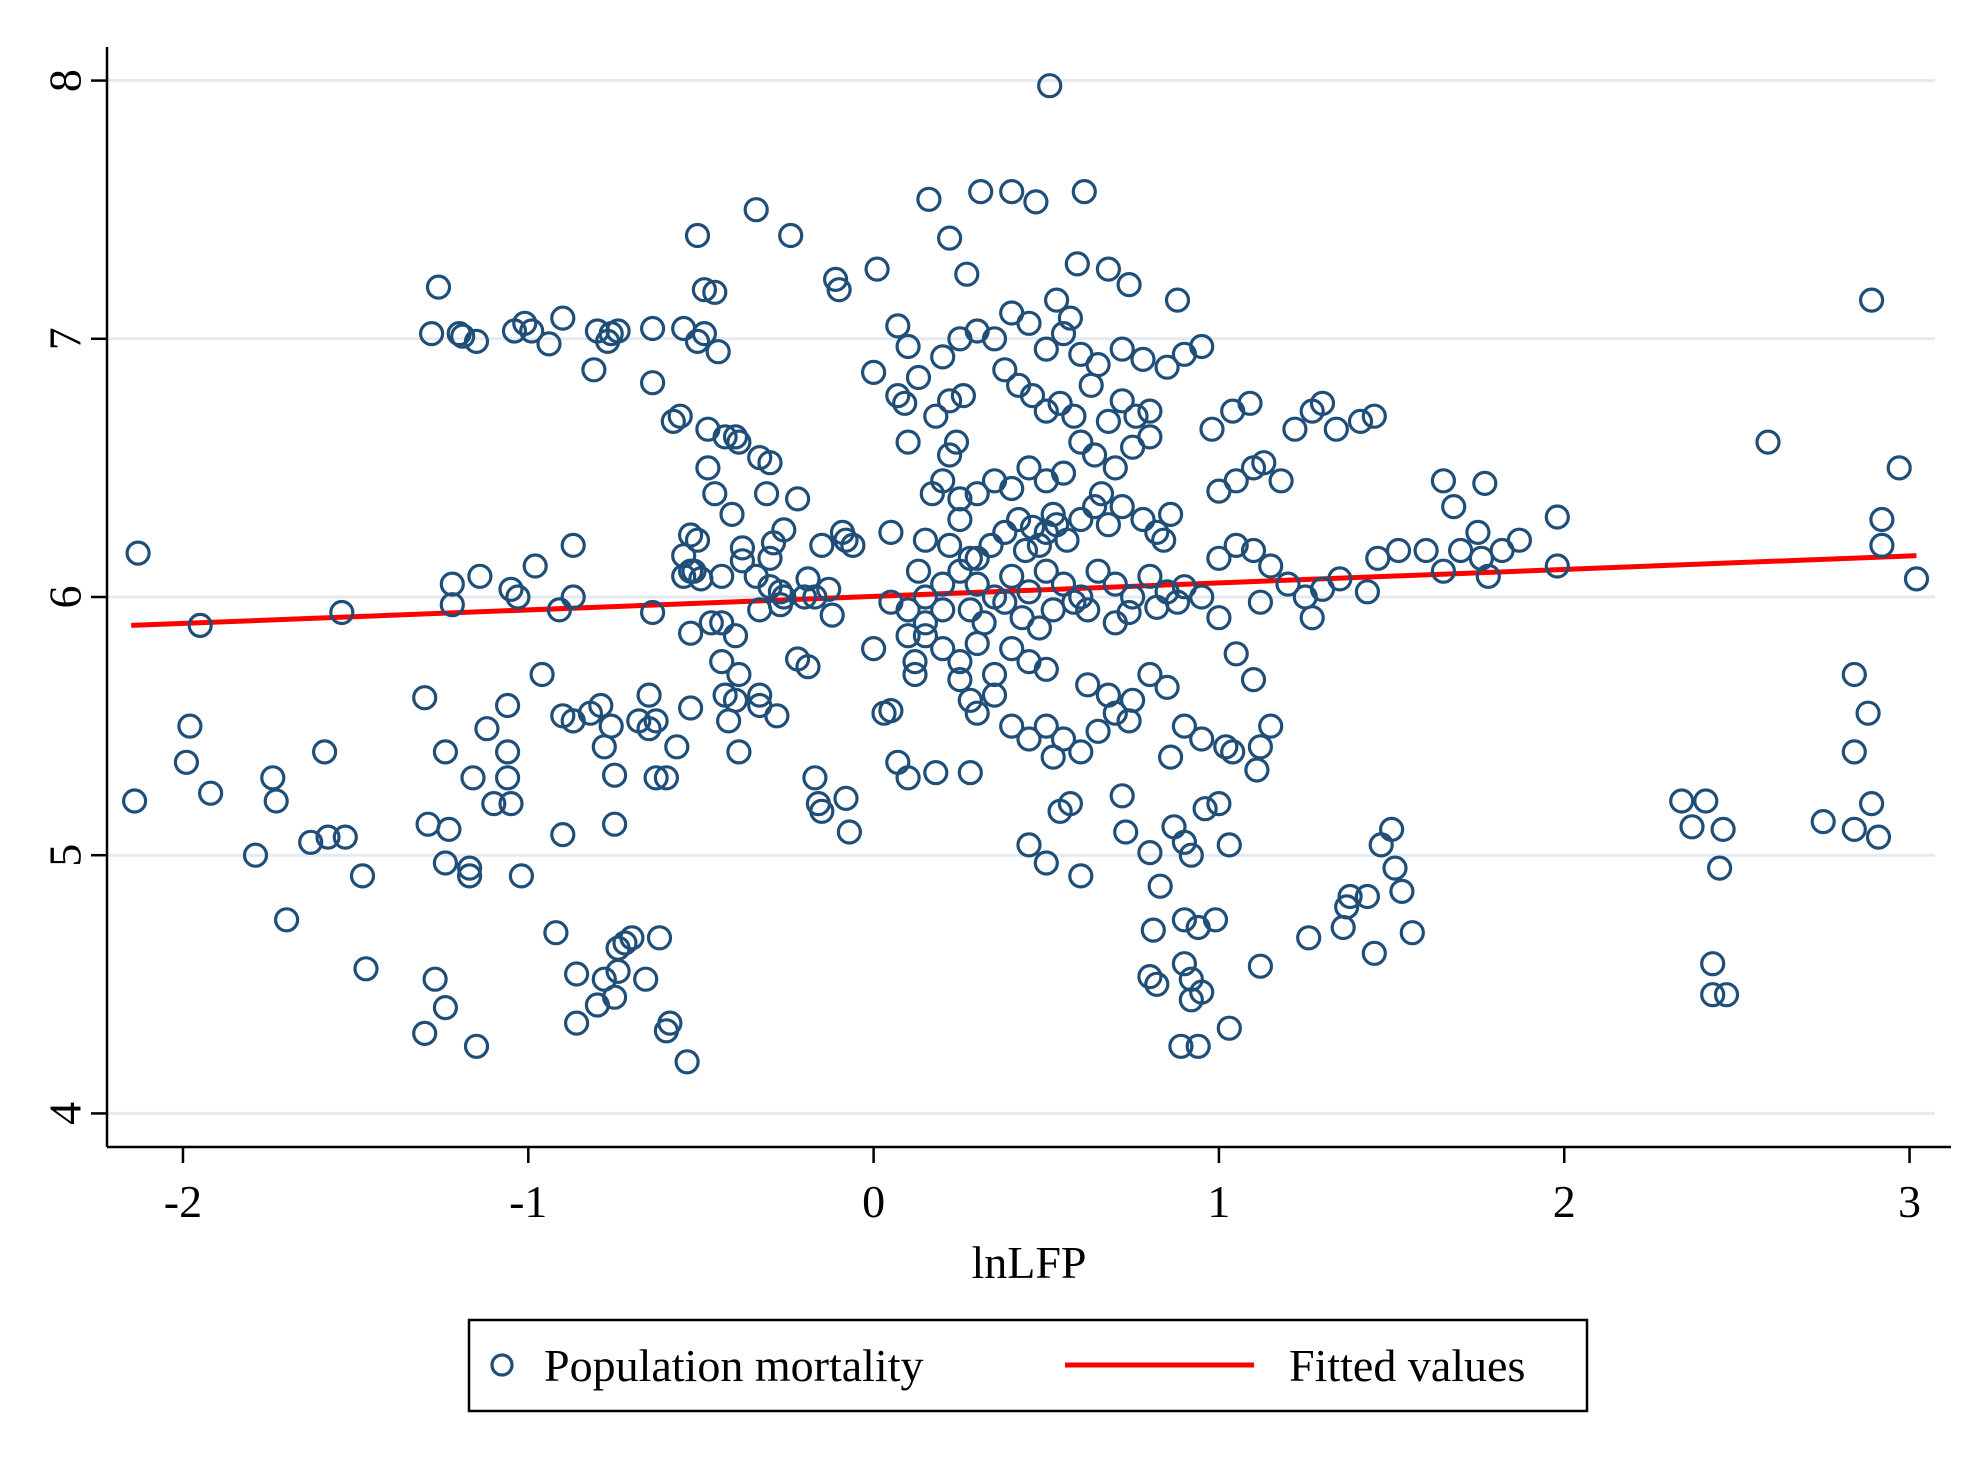 This screenshot has width=1984, height=1465. Describe the element at coordinates (1564, 1201) in the screenshot. I see `x-tick-label-4: 2` at that location.